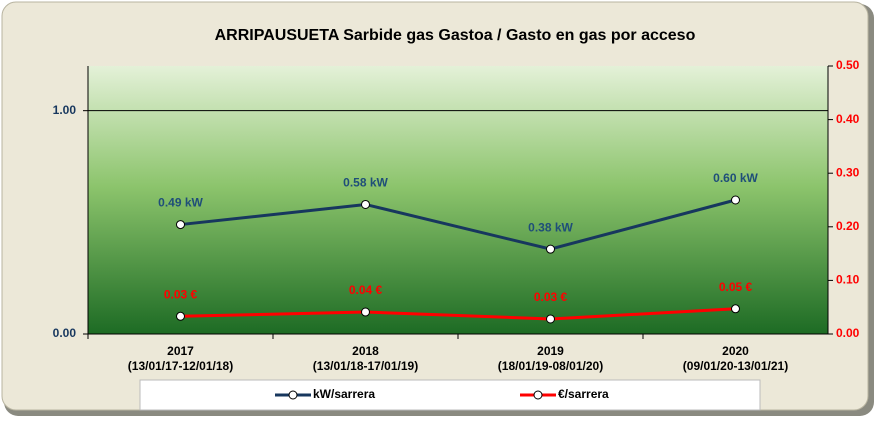 This screenshot has height=421, width=881. What do you see at coordinates (735, 178) in the screenshot?
I see `data-label: 0.60 kW` at bounding box center [735, 178].